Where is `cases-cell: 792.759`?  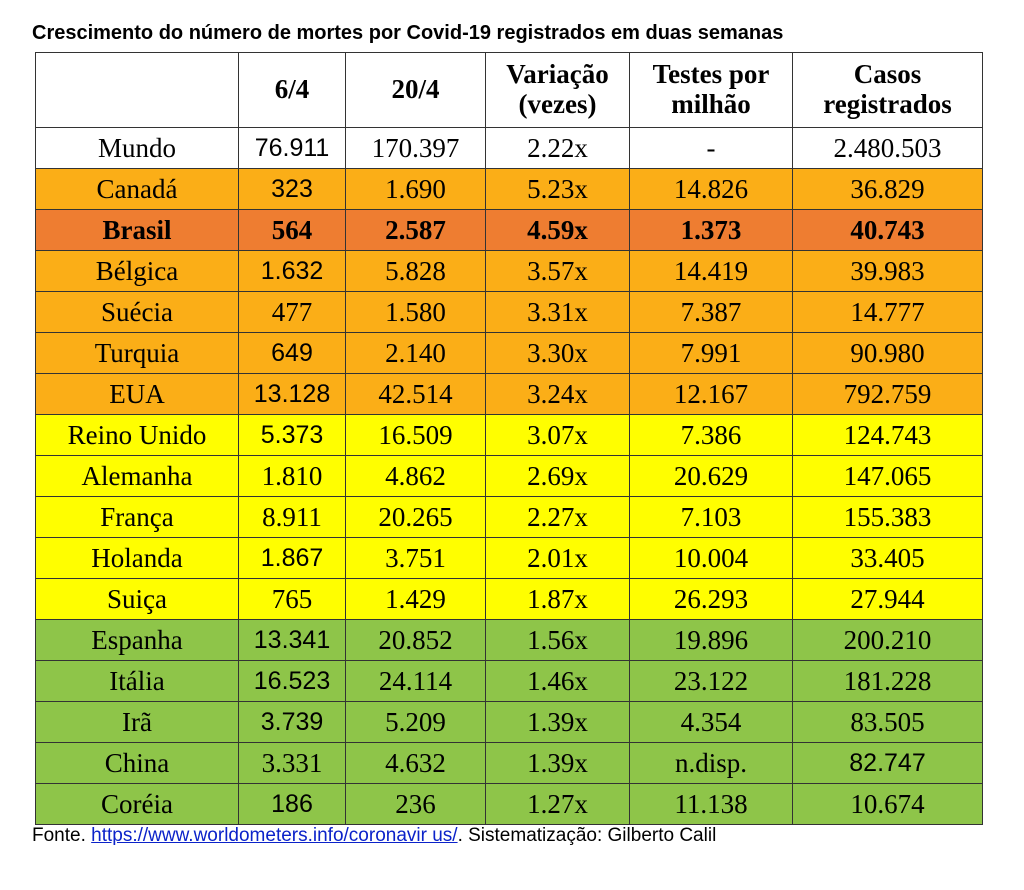
cases-cell: 792.759 is located at coordinates (887, 394).